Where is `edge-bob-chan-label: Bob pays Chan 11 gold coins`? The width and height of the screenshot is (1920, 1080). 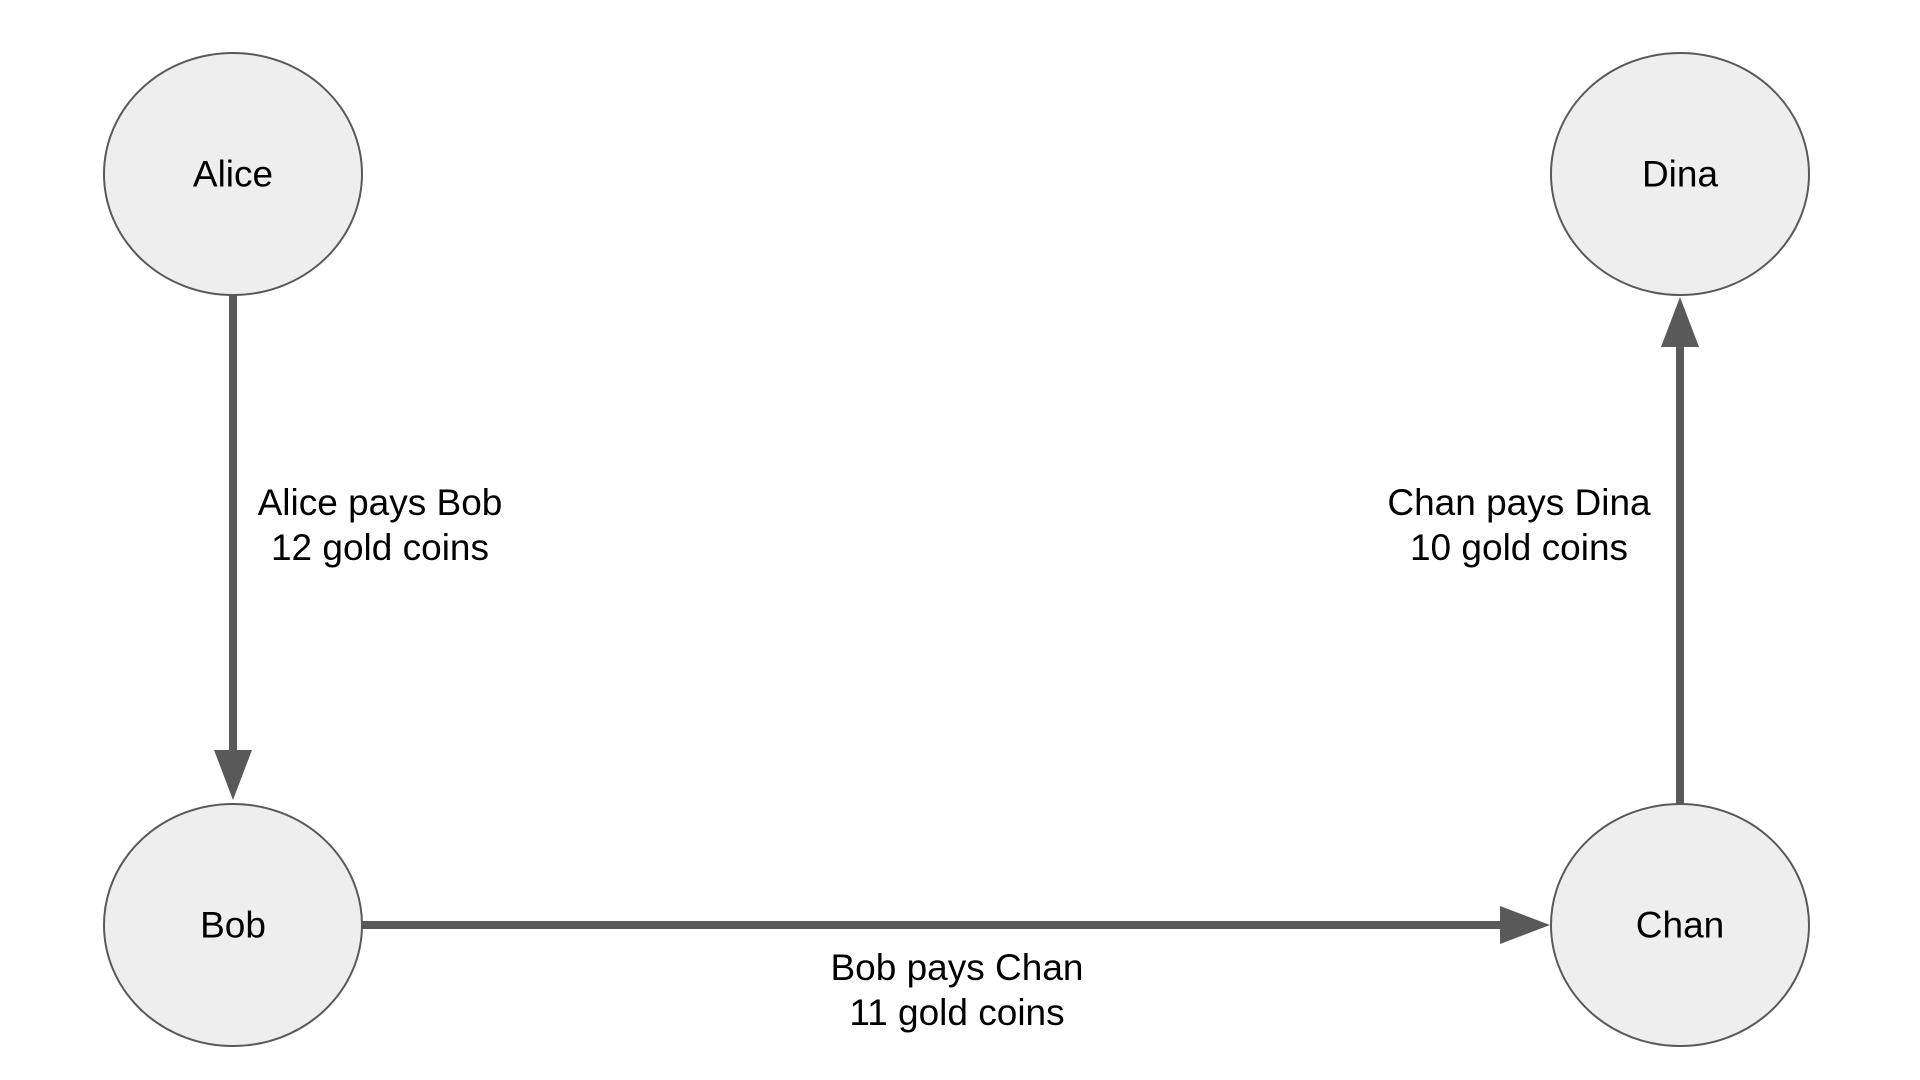
edge-bob-chan-label: Bob pays Chan 11 gold coins is located at coordinates (956, 990).